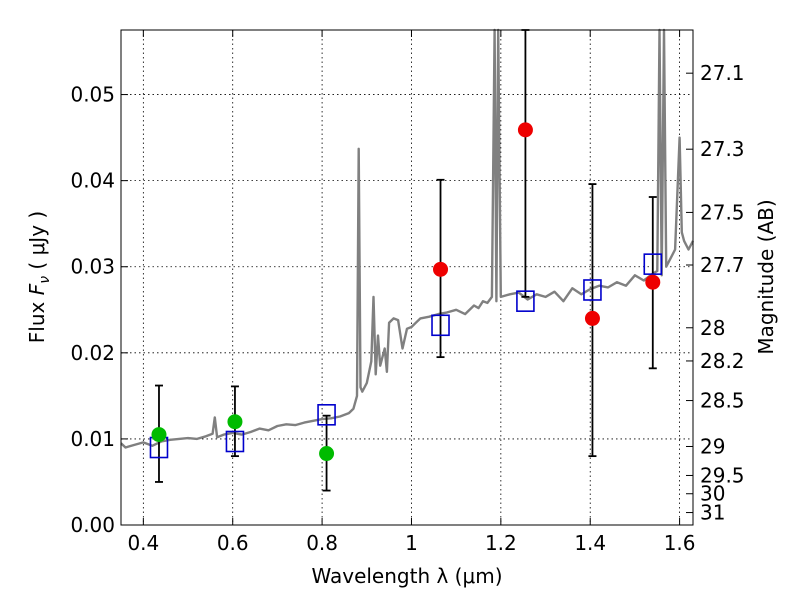 This screenshot has height=600, width=800. I want to click on y-tick-label: 0.05, so click(92, 95).